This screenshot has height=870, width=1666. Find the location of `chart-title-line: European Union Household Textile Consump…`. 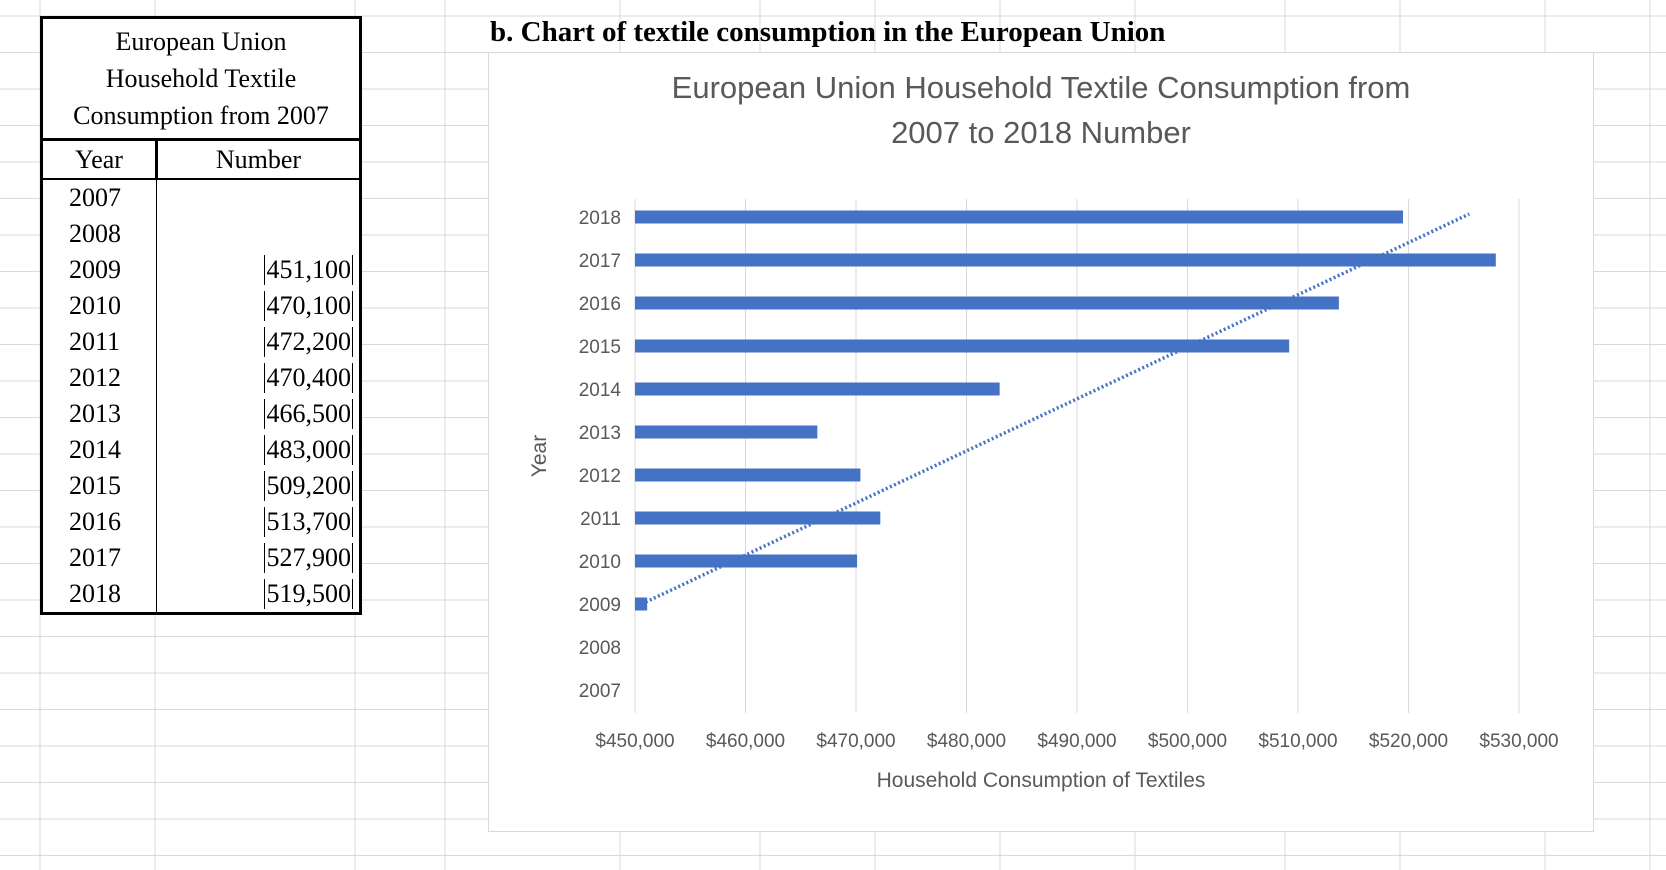

chart-title-line: European Union Household Textile Consump… is located at coordinates (1041, 87).